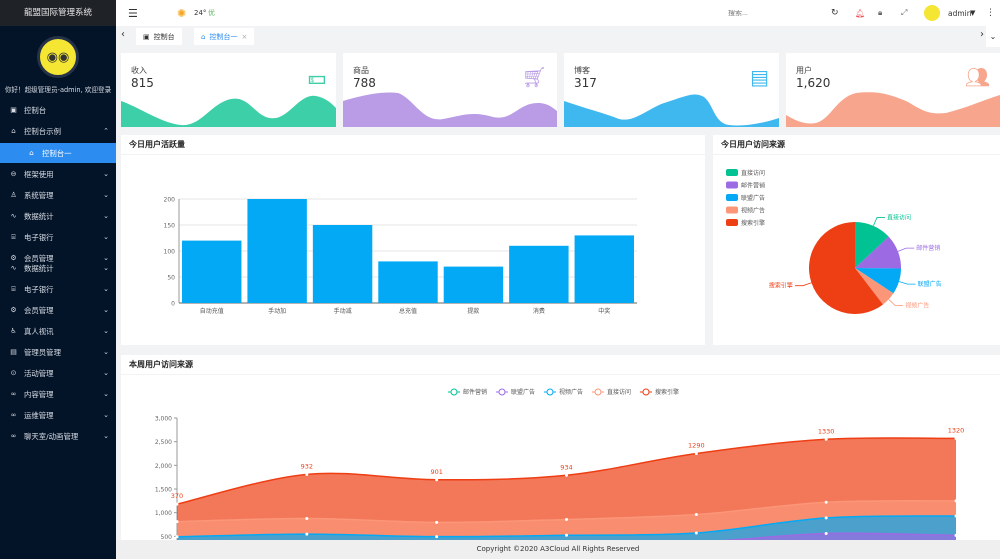  I want to click on gear-icon: ⚙, so click(13, 258).